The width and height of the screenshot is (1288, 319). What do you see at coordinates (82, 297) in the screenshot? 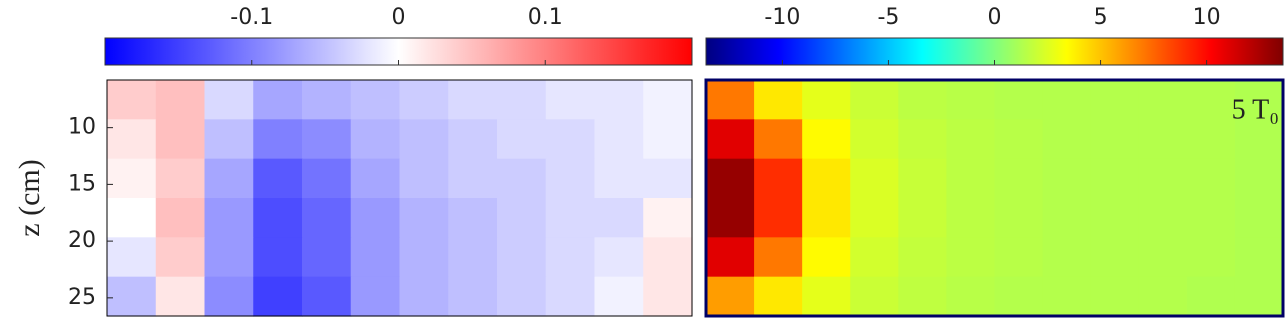
I see `y-tick-label: 25` at bounding box center [82, 297].